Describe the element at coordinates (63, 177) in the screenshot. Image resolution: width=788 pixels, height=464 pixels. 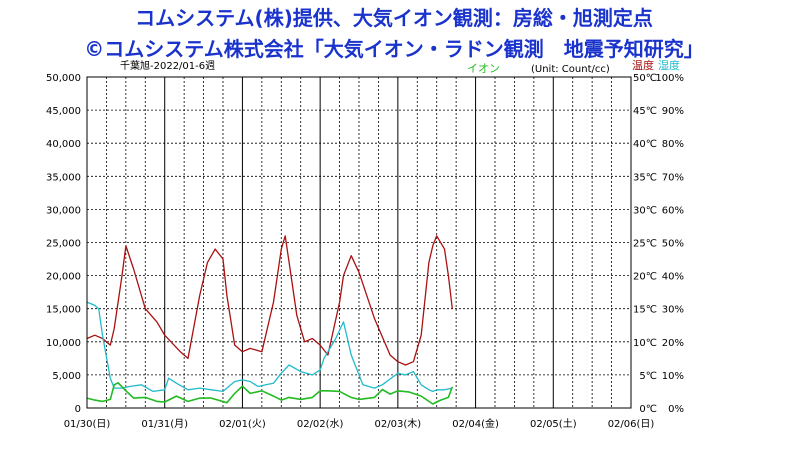
I see `y-left-tick-label: 35,000` at that location.